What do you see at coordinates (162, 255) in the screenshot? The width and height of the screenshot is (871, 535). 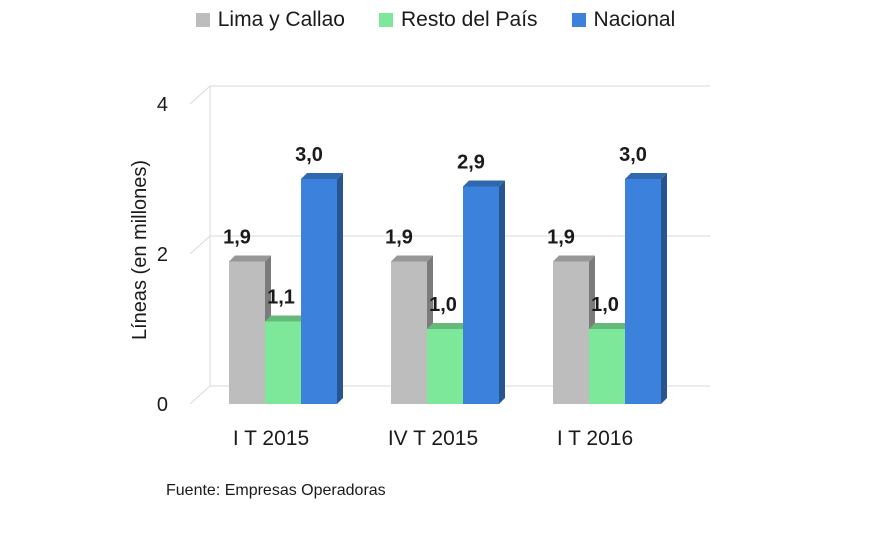 I see `y-tick-label: 2` at bounding box center [162, 255].